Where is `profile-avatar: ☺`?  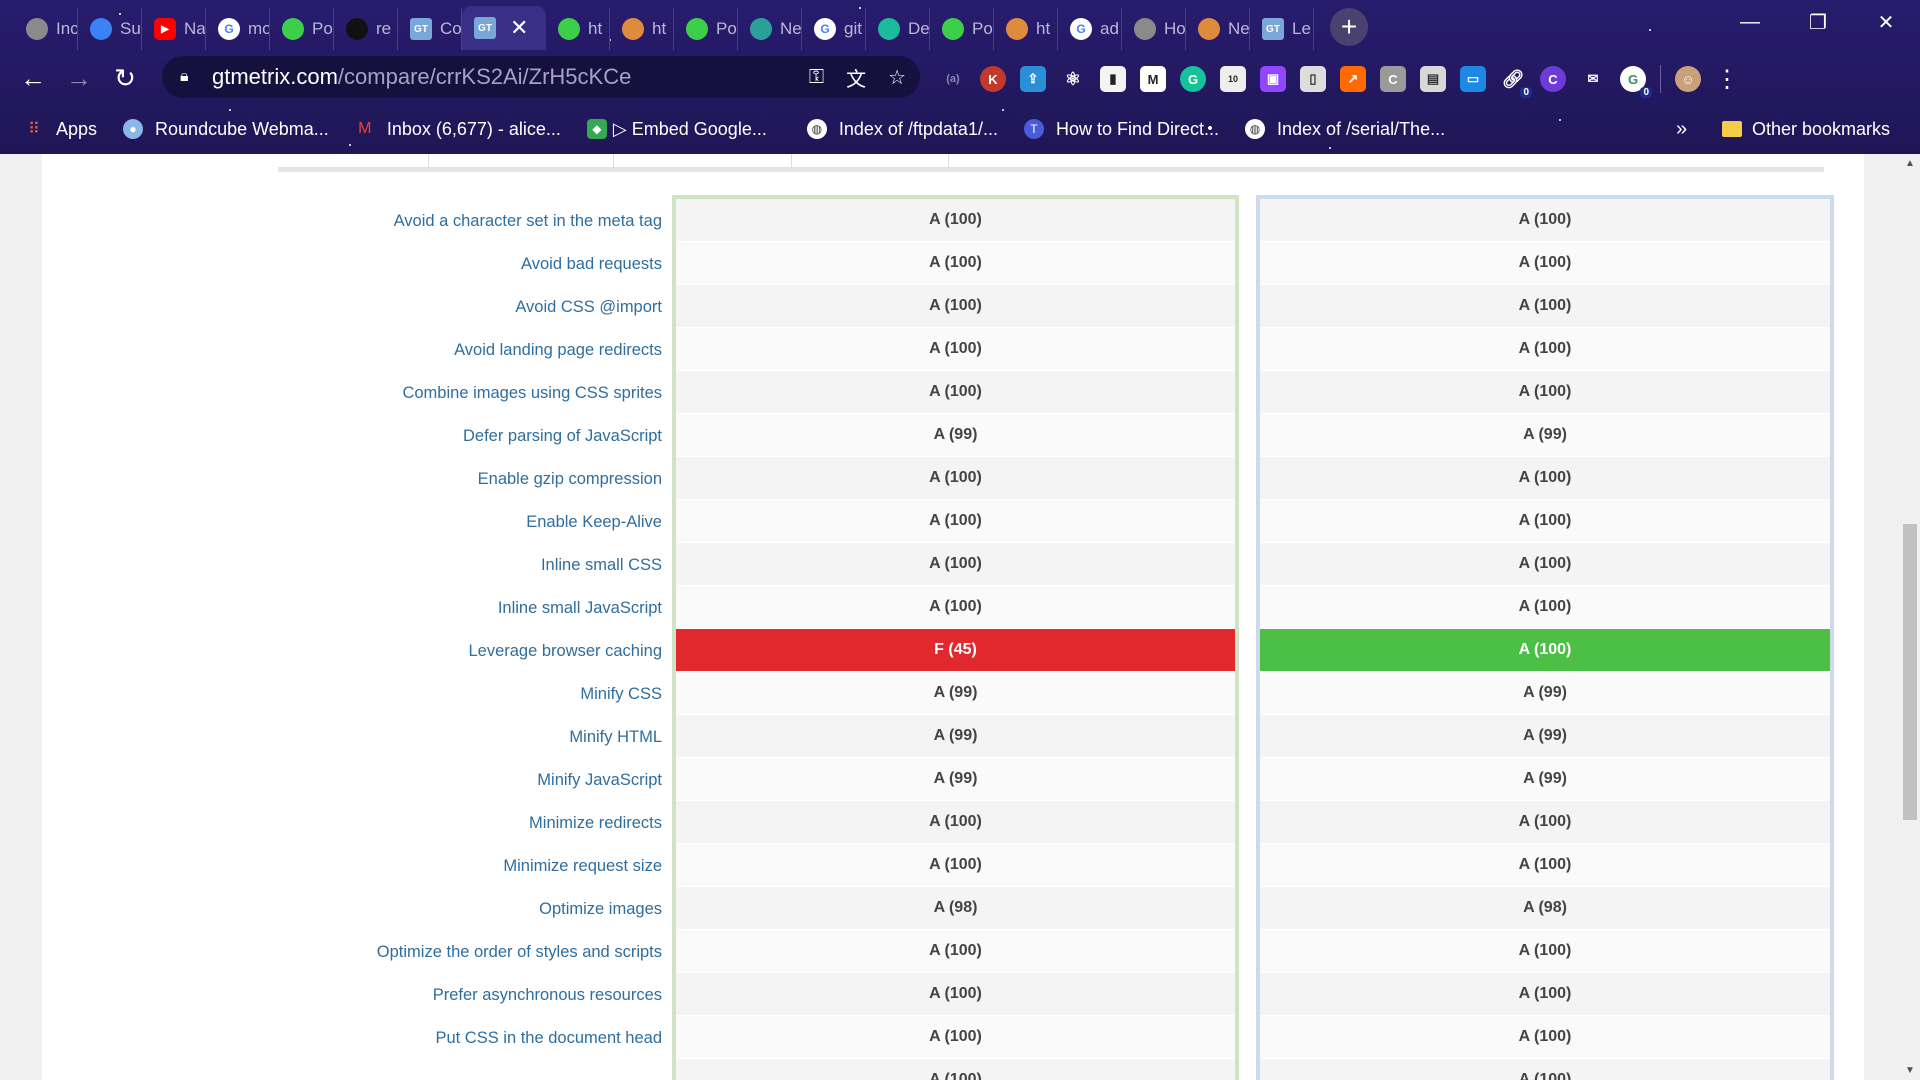
profile-avatar: ☺ is located at coordinates (1688, 79).